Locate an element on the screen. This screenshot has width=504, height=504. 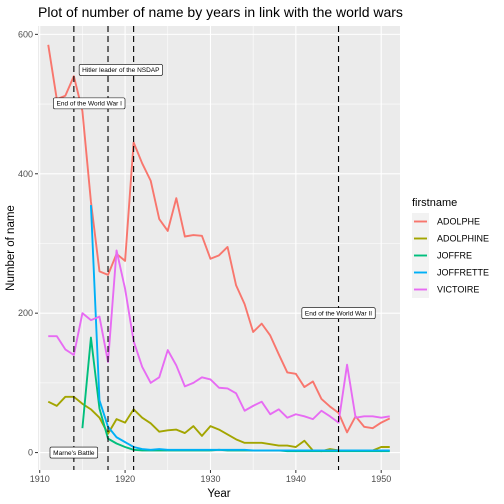
x-axis-title: Year is located at coordinates (218, 494).